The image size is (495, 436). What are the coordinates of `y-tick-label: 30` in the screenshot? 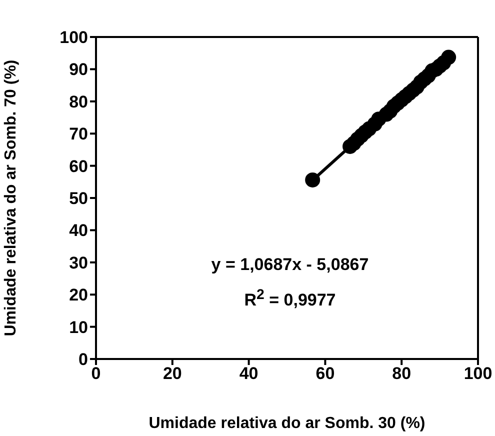 It's located at (78, 262).